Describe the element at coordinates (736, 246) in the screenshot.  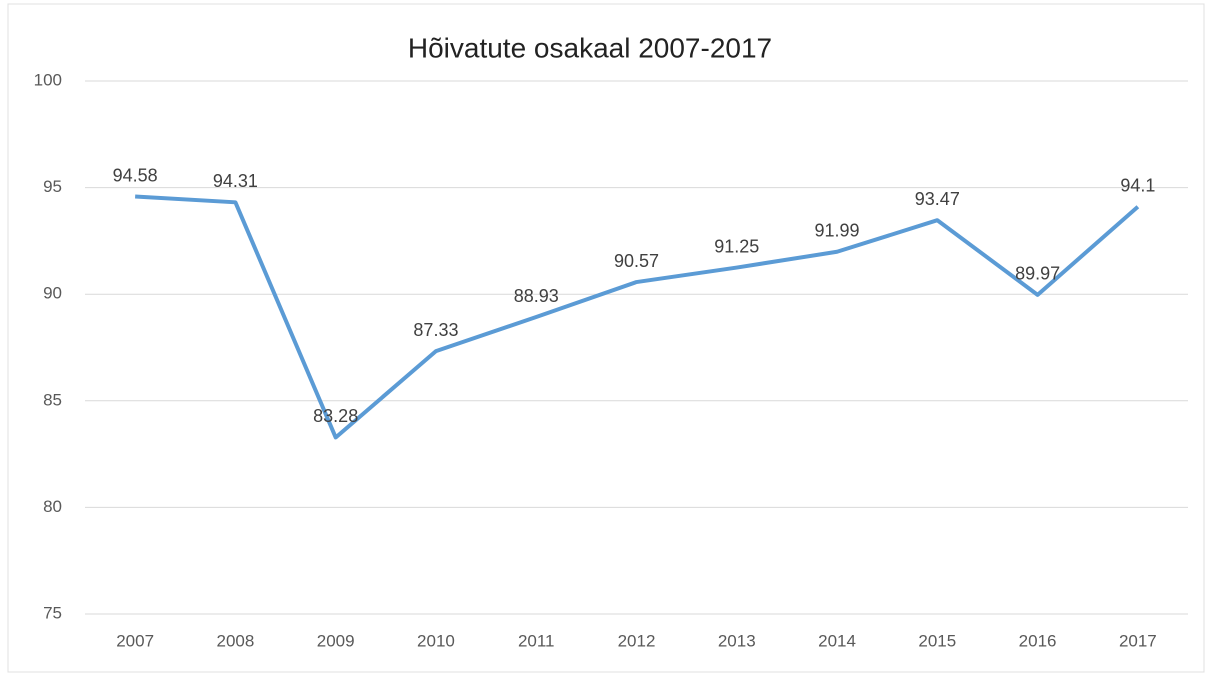
I see `data-label: 91.25` at that location.